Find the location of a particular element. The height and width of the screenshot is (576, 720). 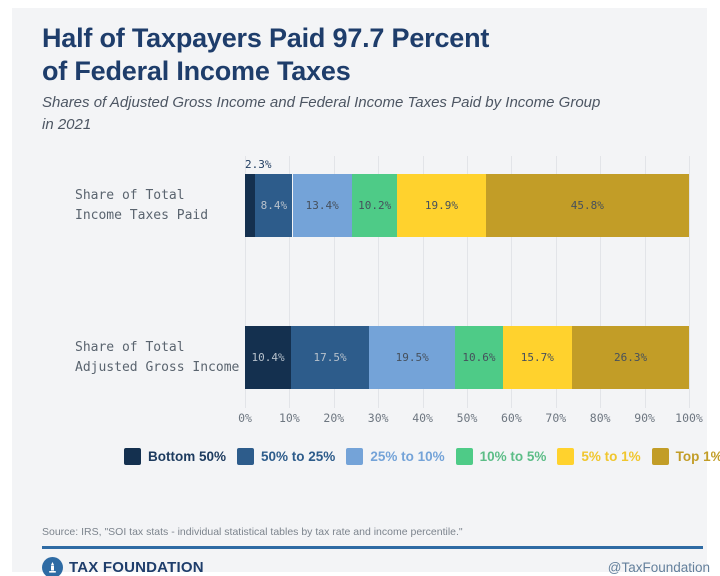

x-axis-tick-label: 90% is located at coordinates (644, 418).